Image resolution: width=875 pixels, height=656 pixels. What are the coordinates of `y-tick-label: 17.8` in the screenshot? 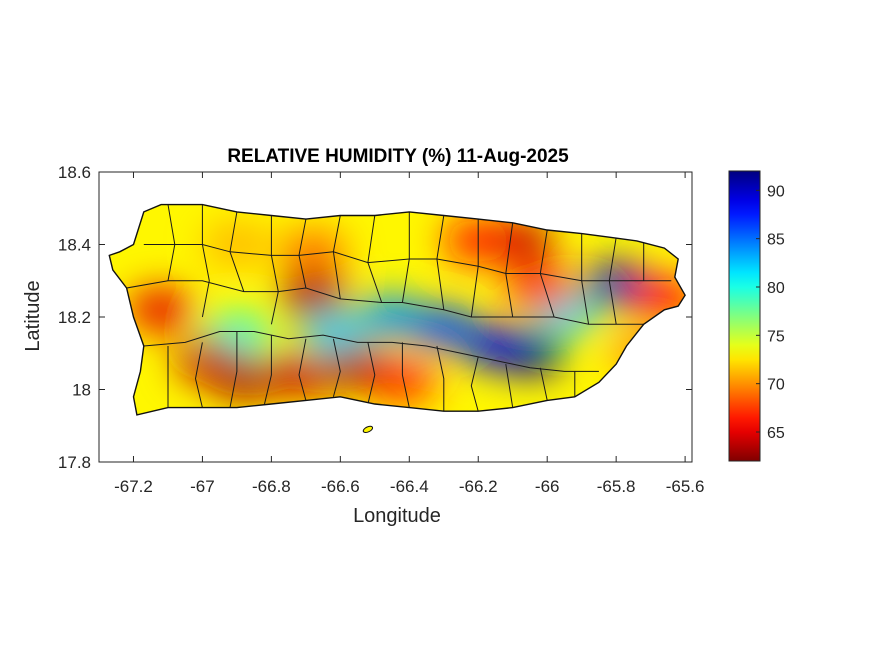 It's located at (74, 462).